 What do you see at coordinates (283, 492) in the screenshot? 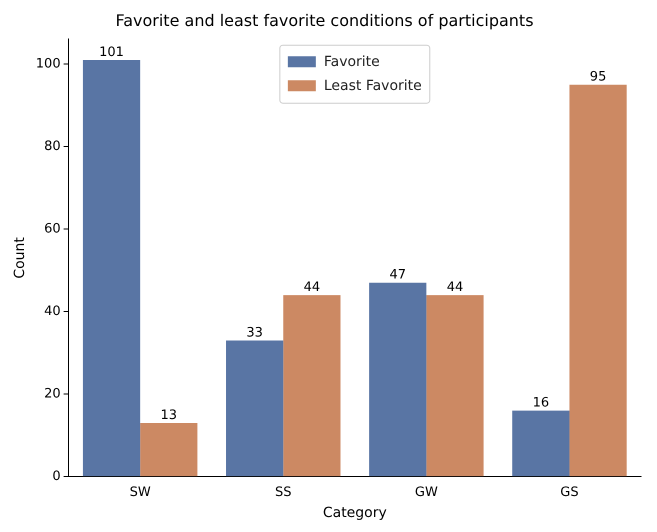
I see `x-tick-label: SS` at bounding box center [283, 492].